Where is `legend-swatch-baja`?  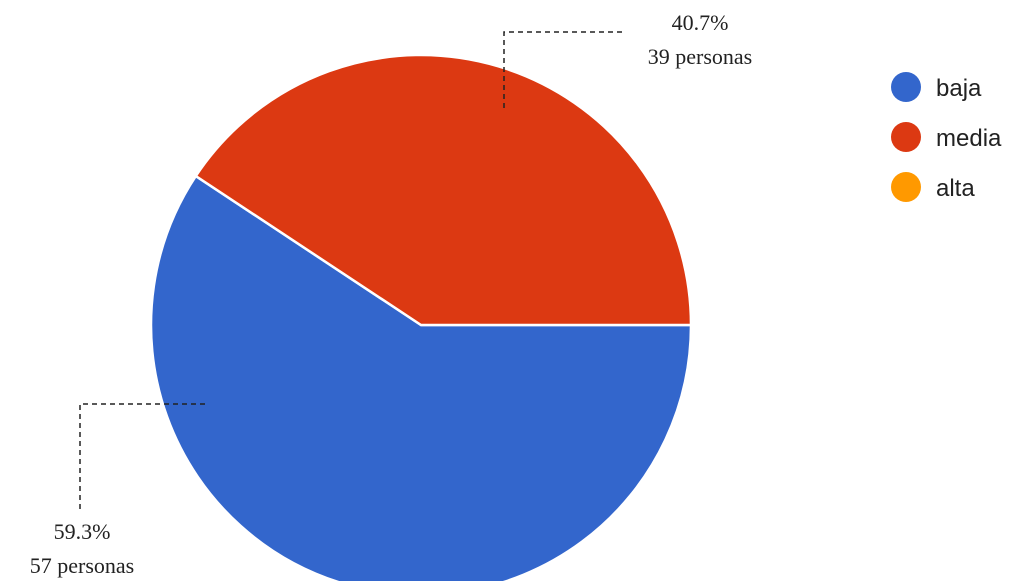
legend-swatch-baja is located at coordinates (906, 87).